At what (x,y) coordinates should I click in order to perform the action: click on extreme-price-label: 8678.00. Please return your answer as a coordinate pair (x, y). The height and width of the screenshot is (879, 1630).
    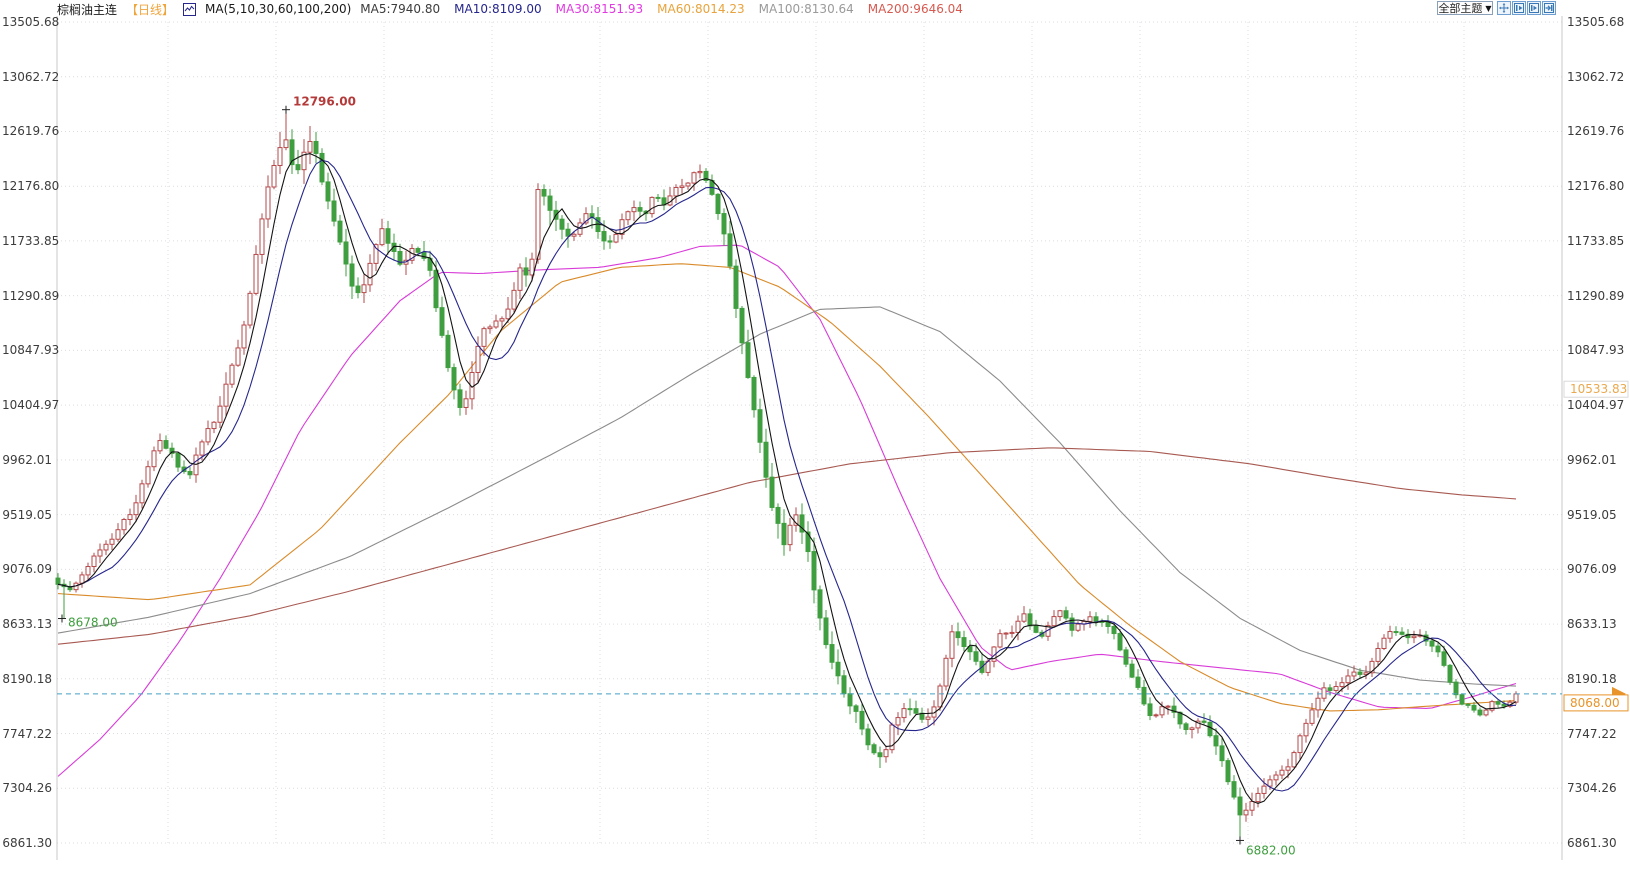
    Looking at the image, I should click on (93, 623).